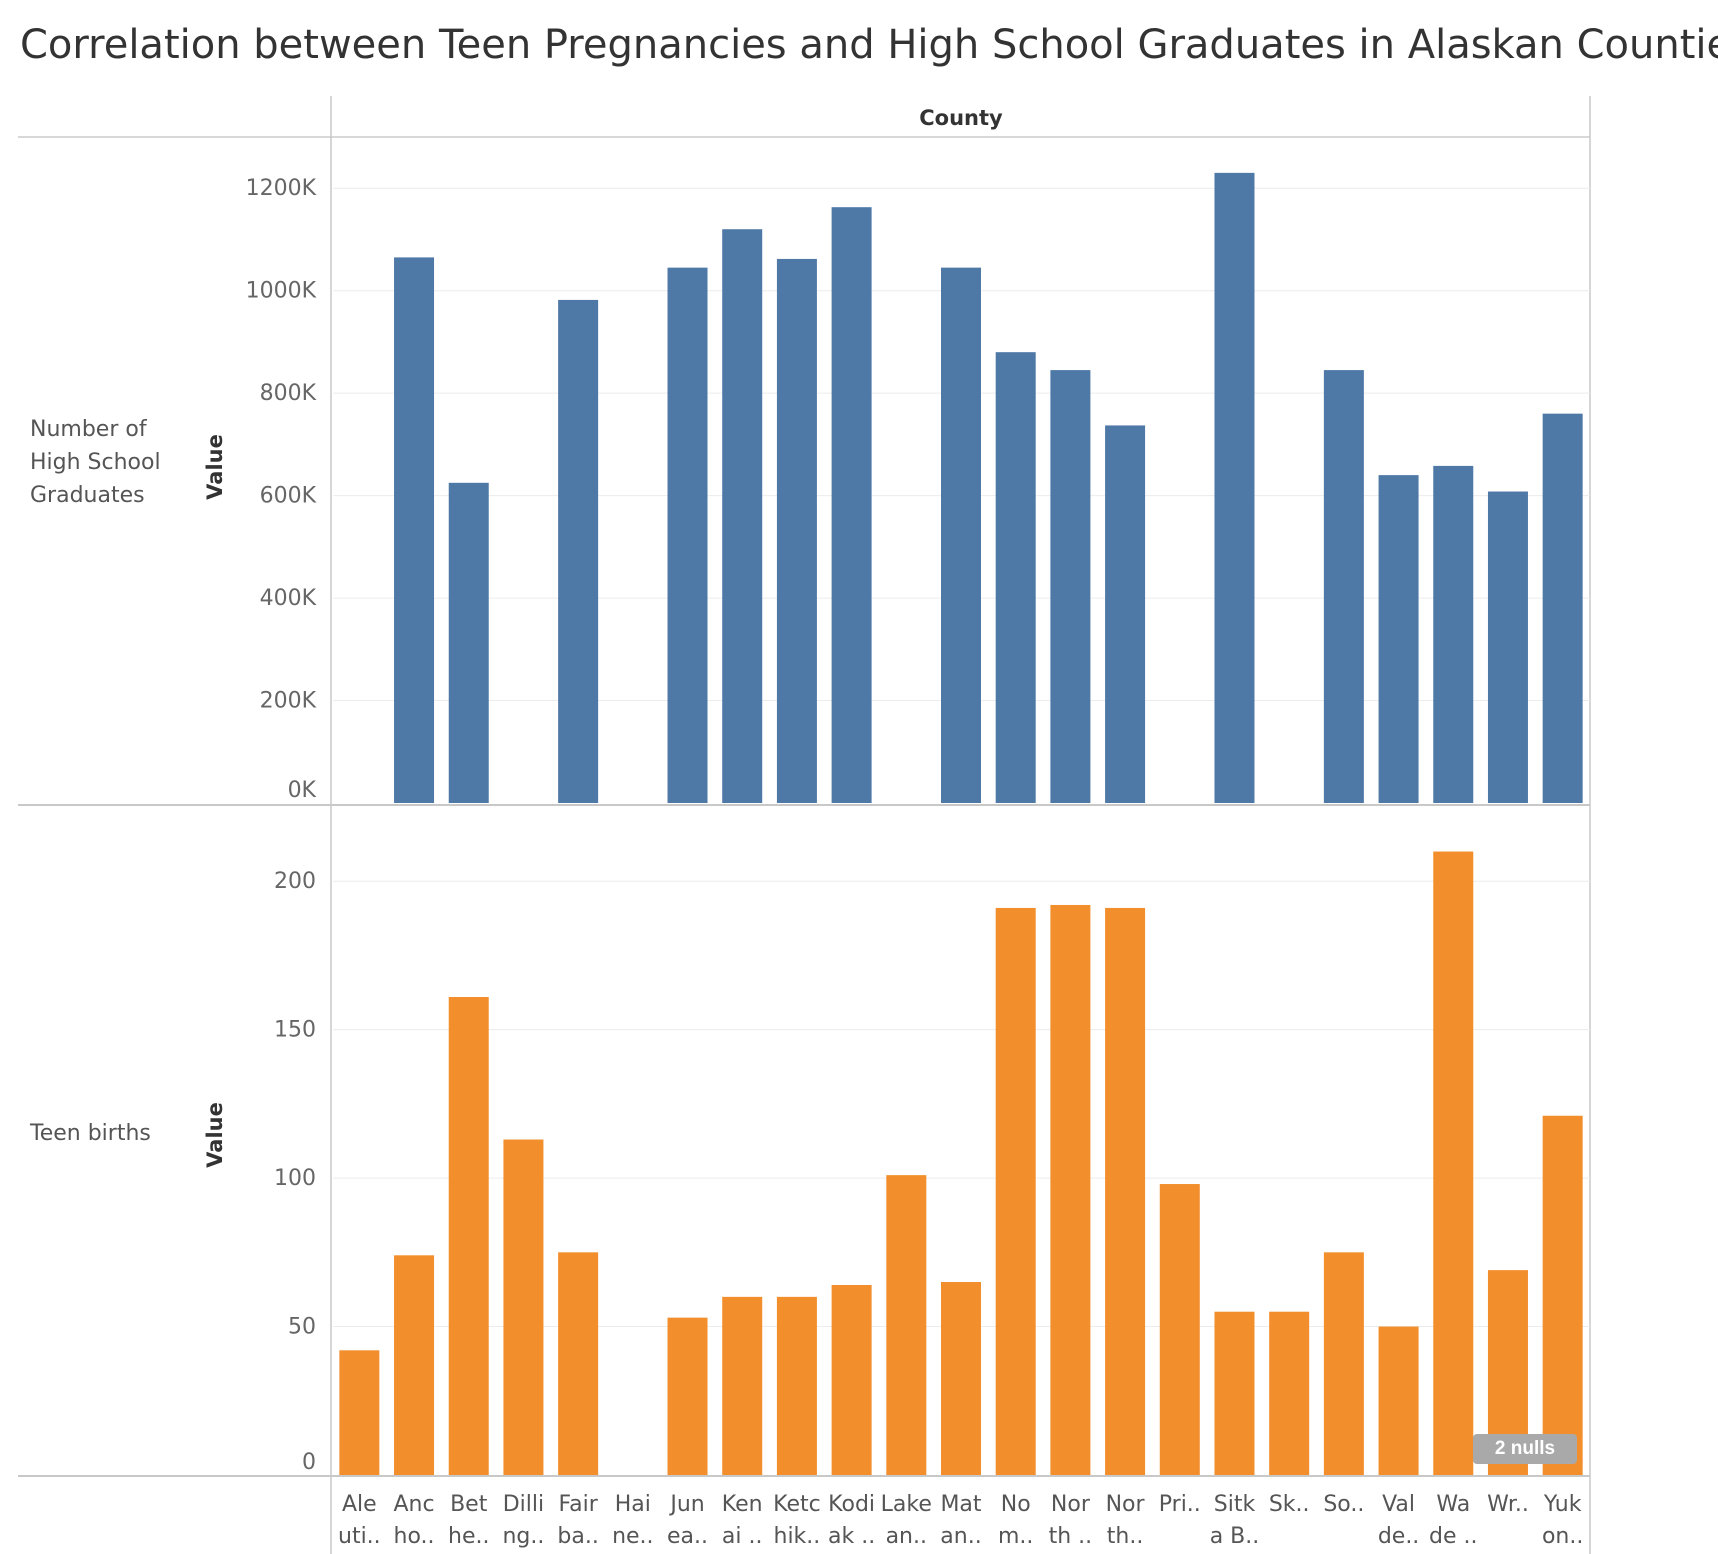 The height and width of the screenshot is (1554, 1718). Describe the element at coordinates (413, 1504) in the screenshot. I see `x-tick-label: Anc` at that location.